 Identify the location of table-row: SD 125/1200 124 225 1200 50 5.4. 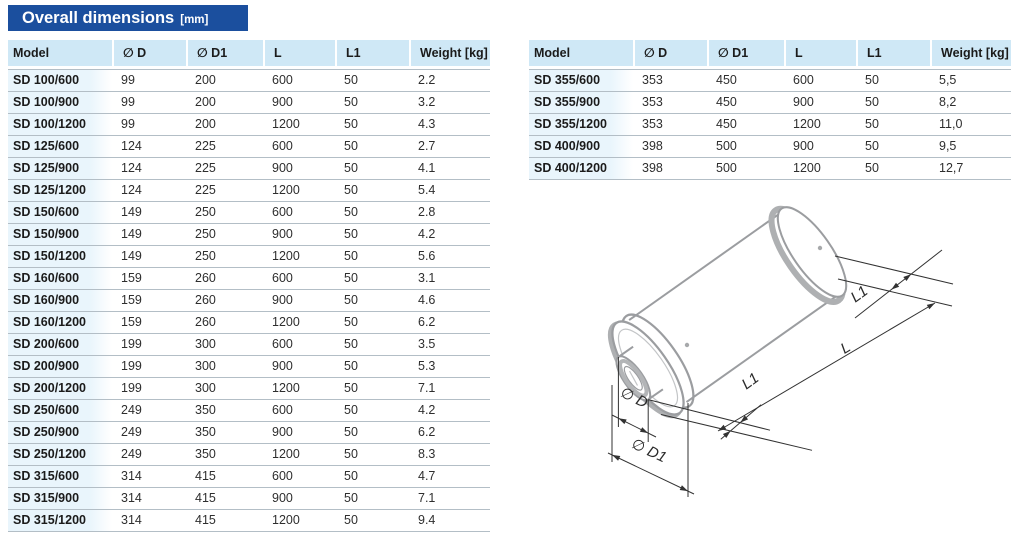
(249, 190).